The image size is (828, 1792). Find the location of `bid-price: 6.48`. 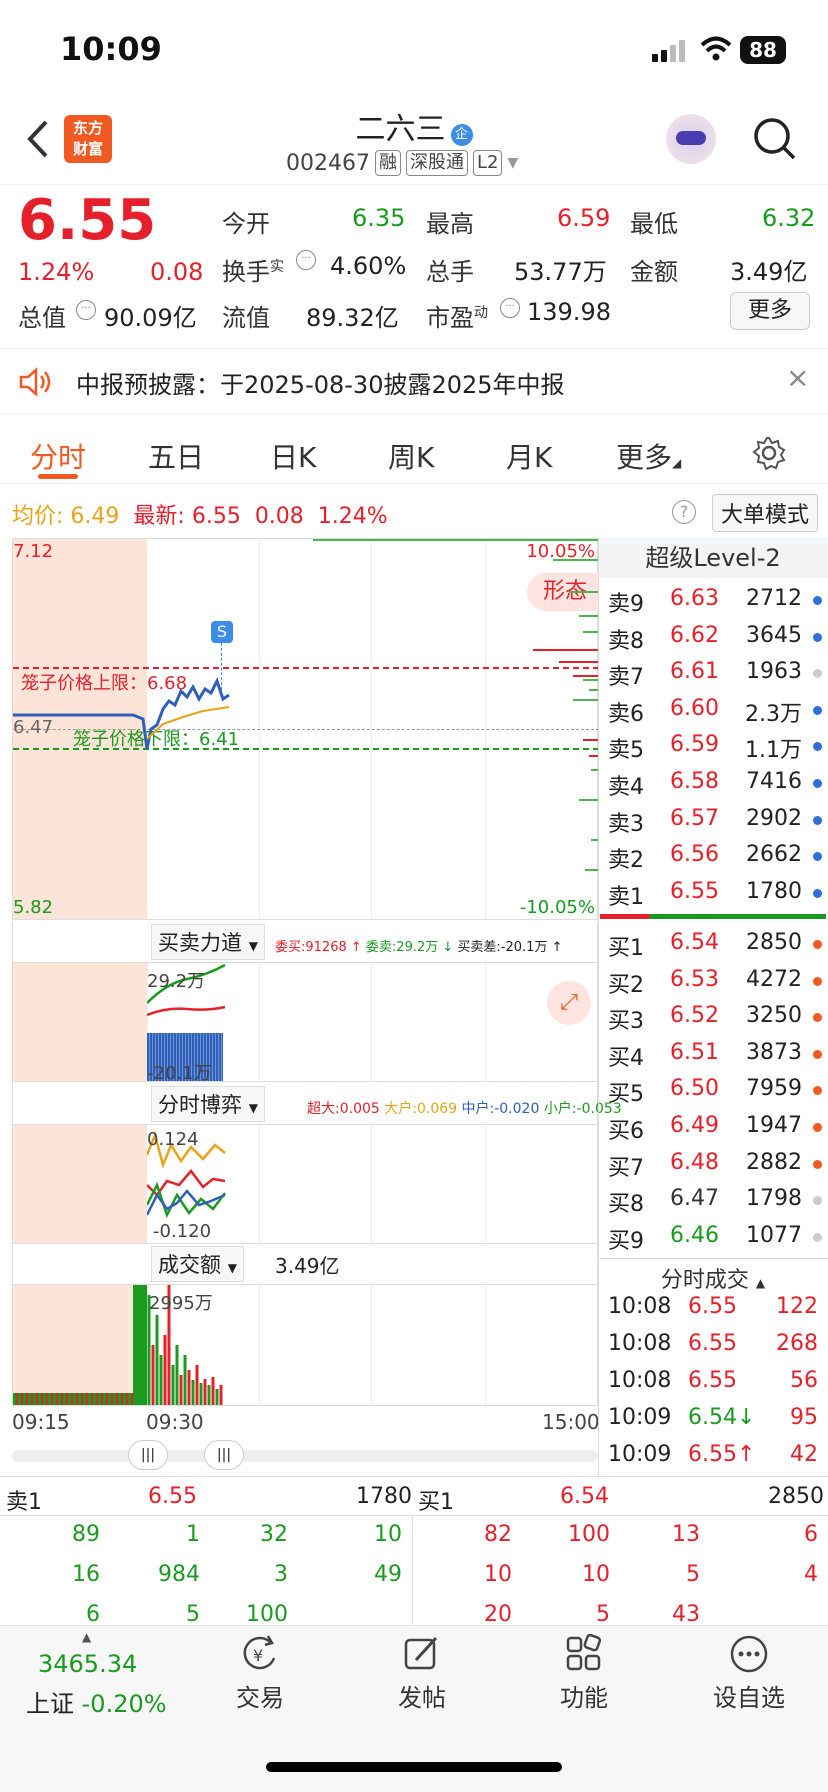

bid-price: 6.48 is located at coordinates (694, 1162).